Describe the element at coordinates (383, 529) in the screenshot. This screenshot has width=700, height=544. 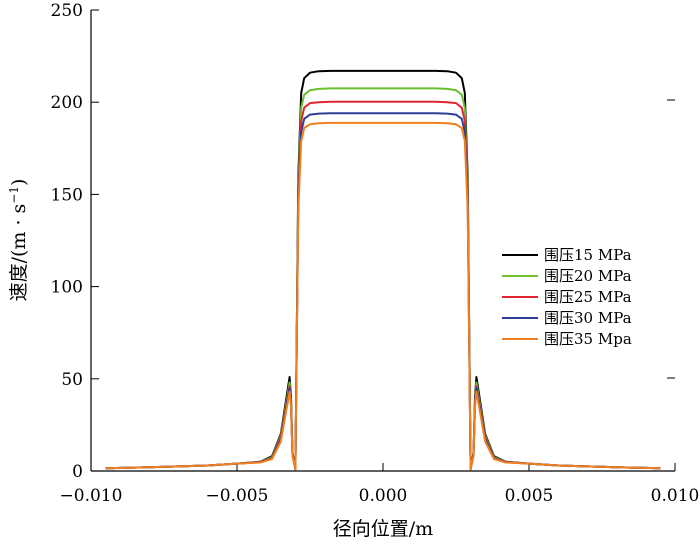
I see `x-axis-title: 径向位置/m` at that location.